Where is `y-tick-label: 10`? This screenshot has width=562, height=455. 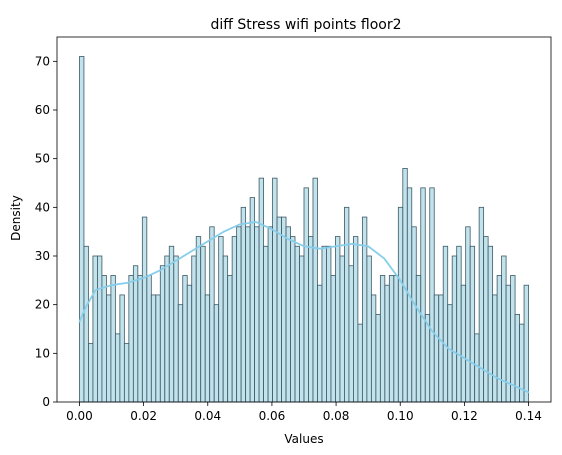 y-tick-label: 10 is located at coordinates (42, 353).